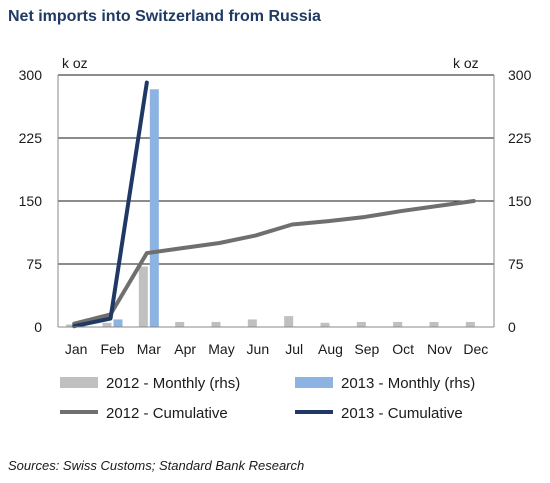 The height and width of the screenshot is (483, 550). What do you see at coordinates (221, 349) in the screenshot?
I see `x-tick-label: May` at bounding box center [221, 349].